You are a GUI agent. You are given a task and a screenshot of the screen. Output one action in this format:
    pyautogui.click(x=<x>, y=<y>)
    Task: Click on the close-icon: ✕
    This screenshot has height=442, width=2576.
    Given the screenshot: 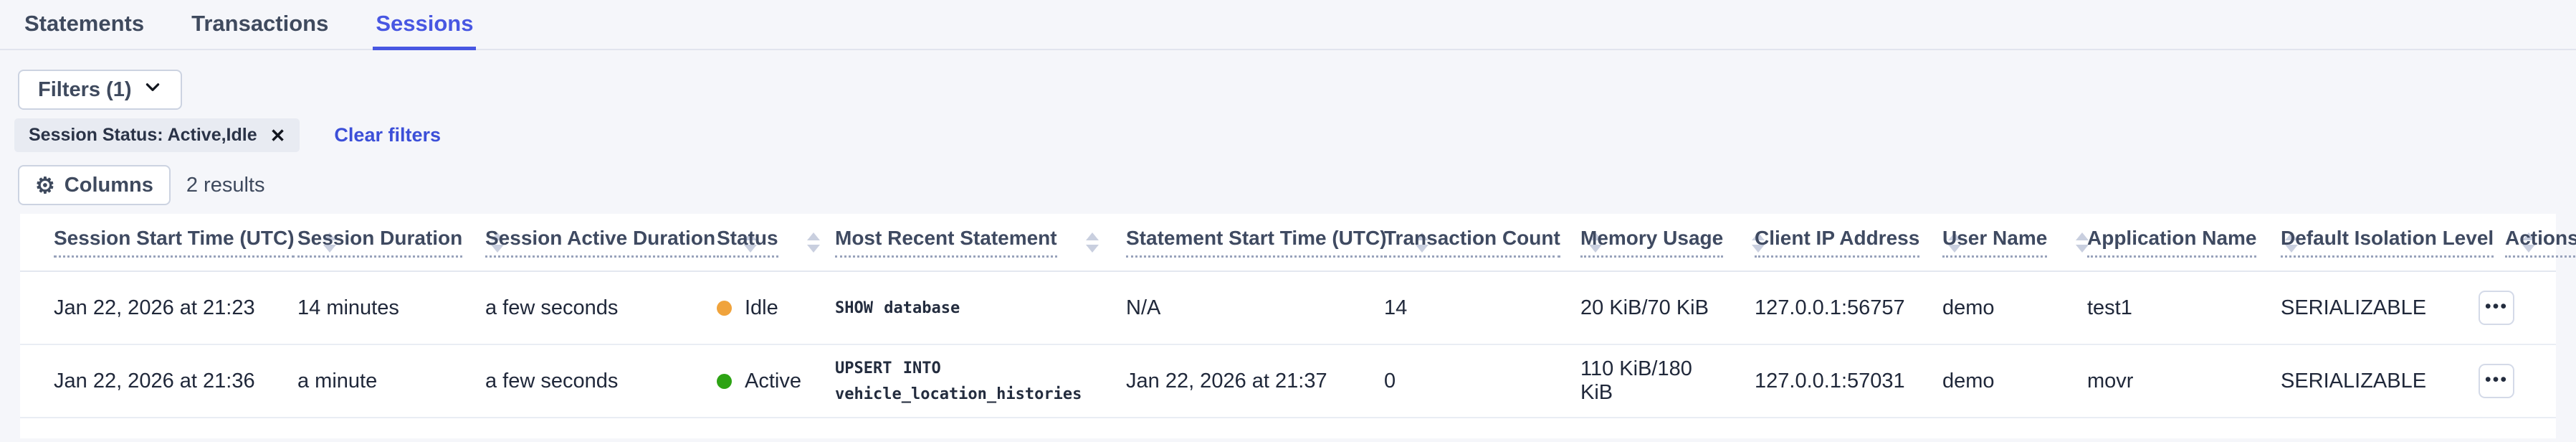 What is the action you would take?
    pyautogui.click(x=277, y=135)
    